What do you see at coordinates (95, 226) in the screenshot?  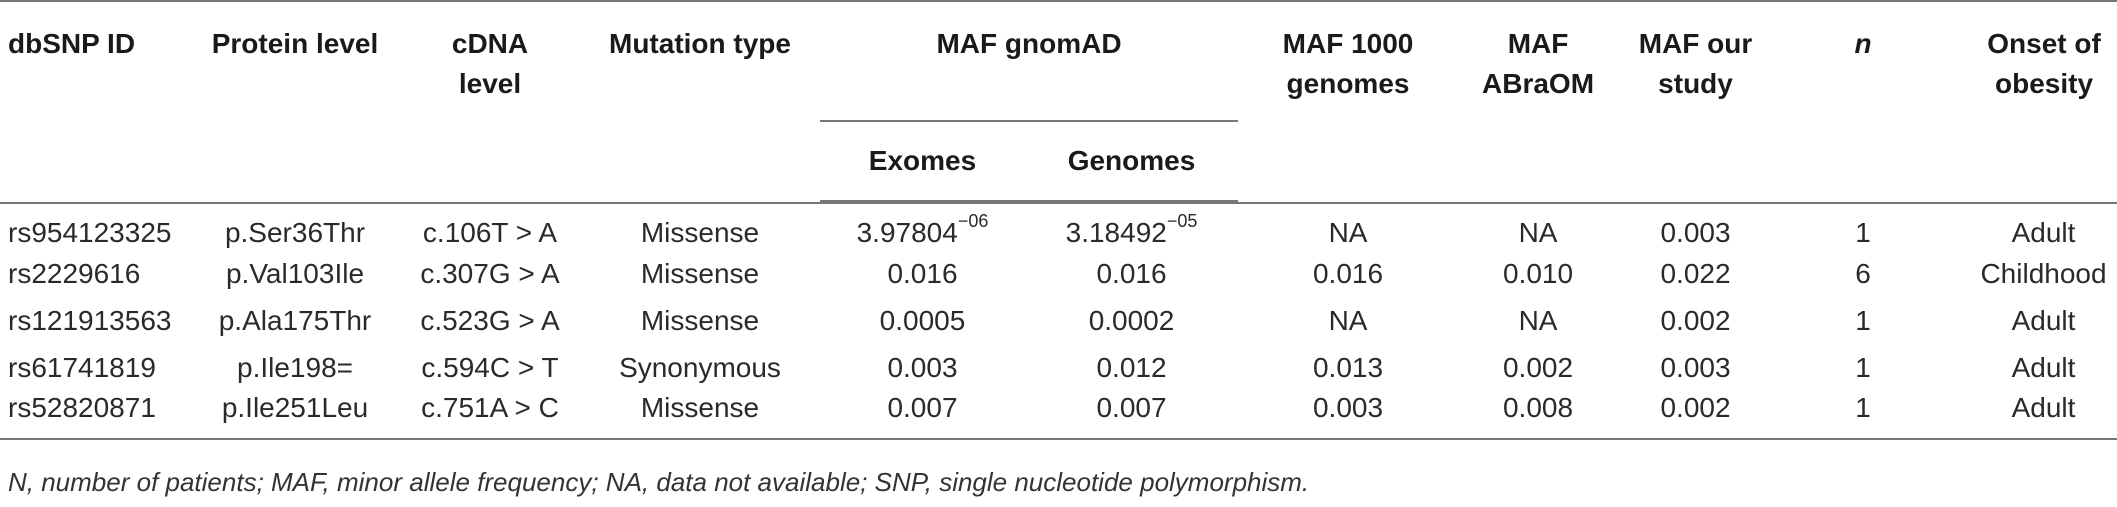 I see `cell-dbsnp: rs954123325` at bounding box center [95, 226].